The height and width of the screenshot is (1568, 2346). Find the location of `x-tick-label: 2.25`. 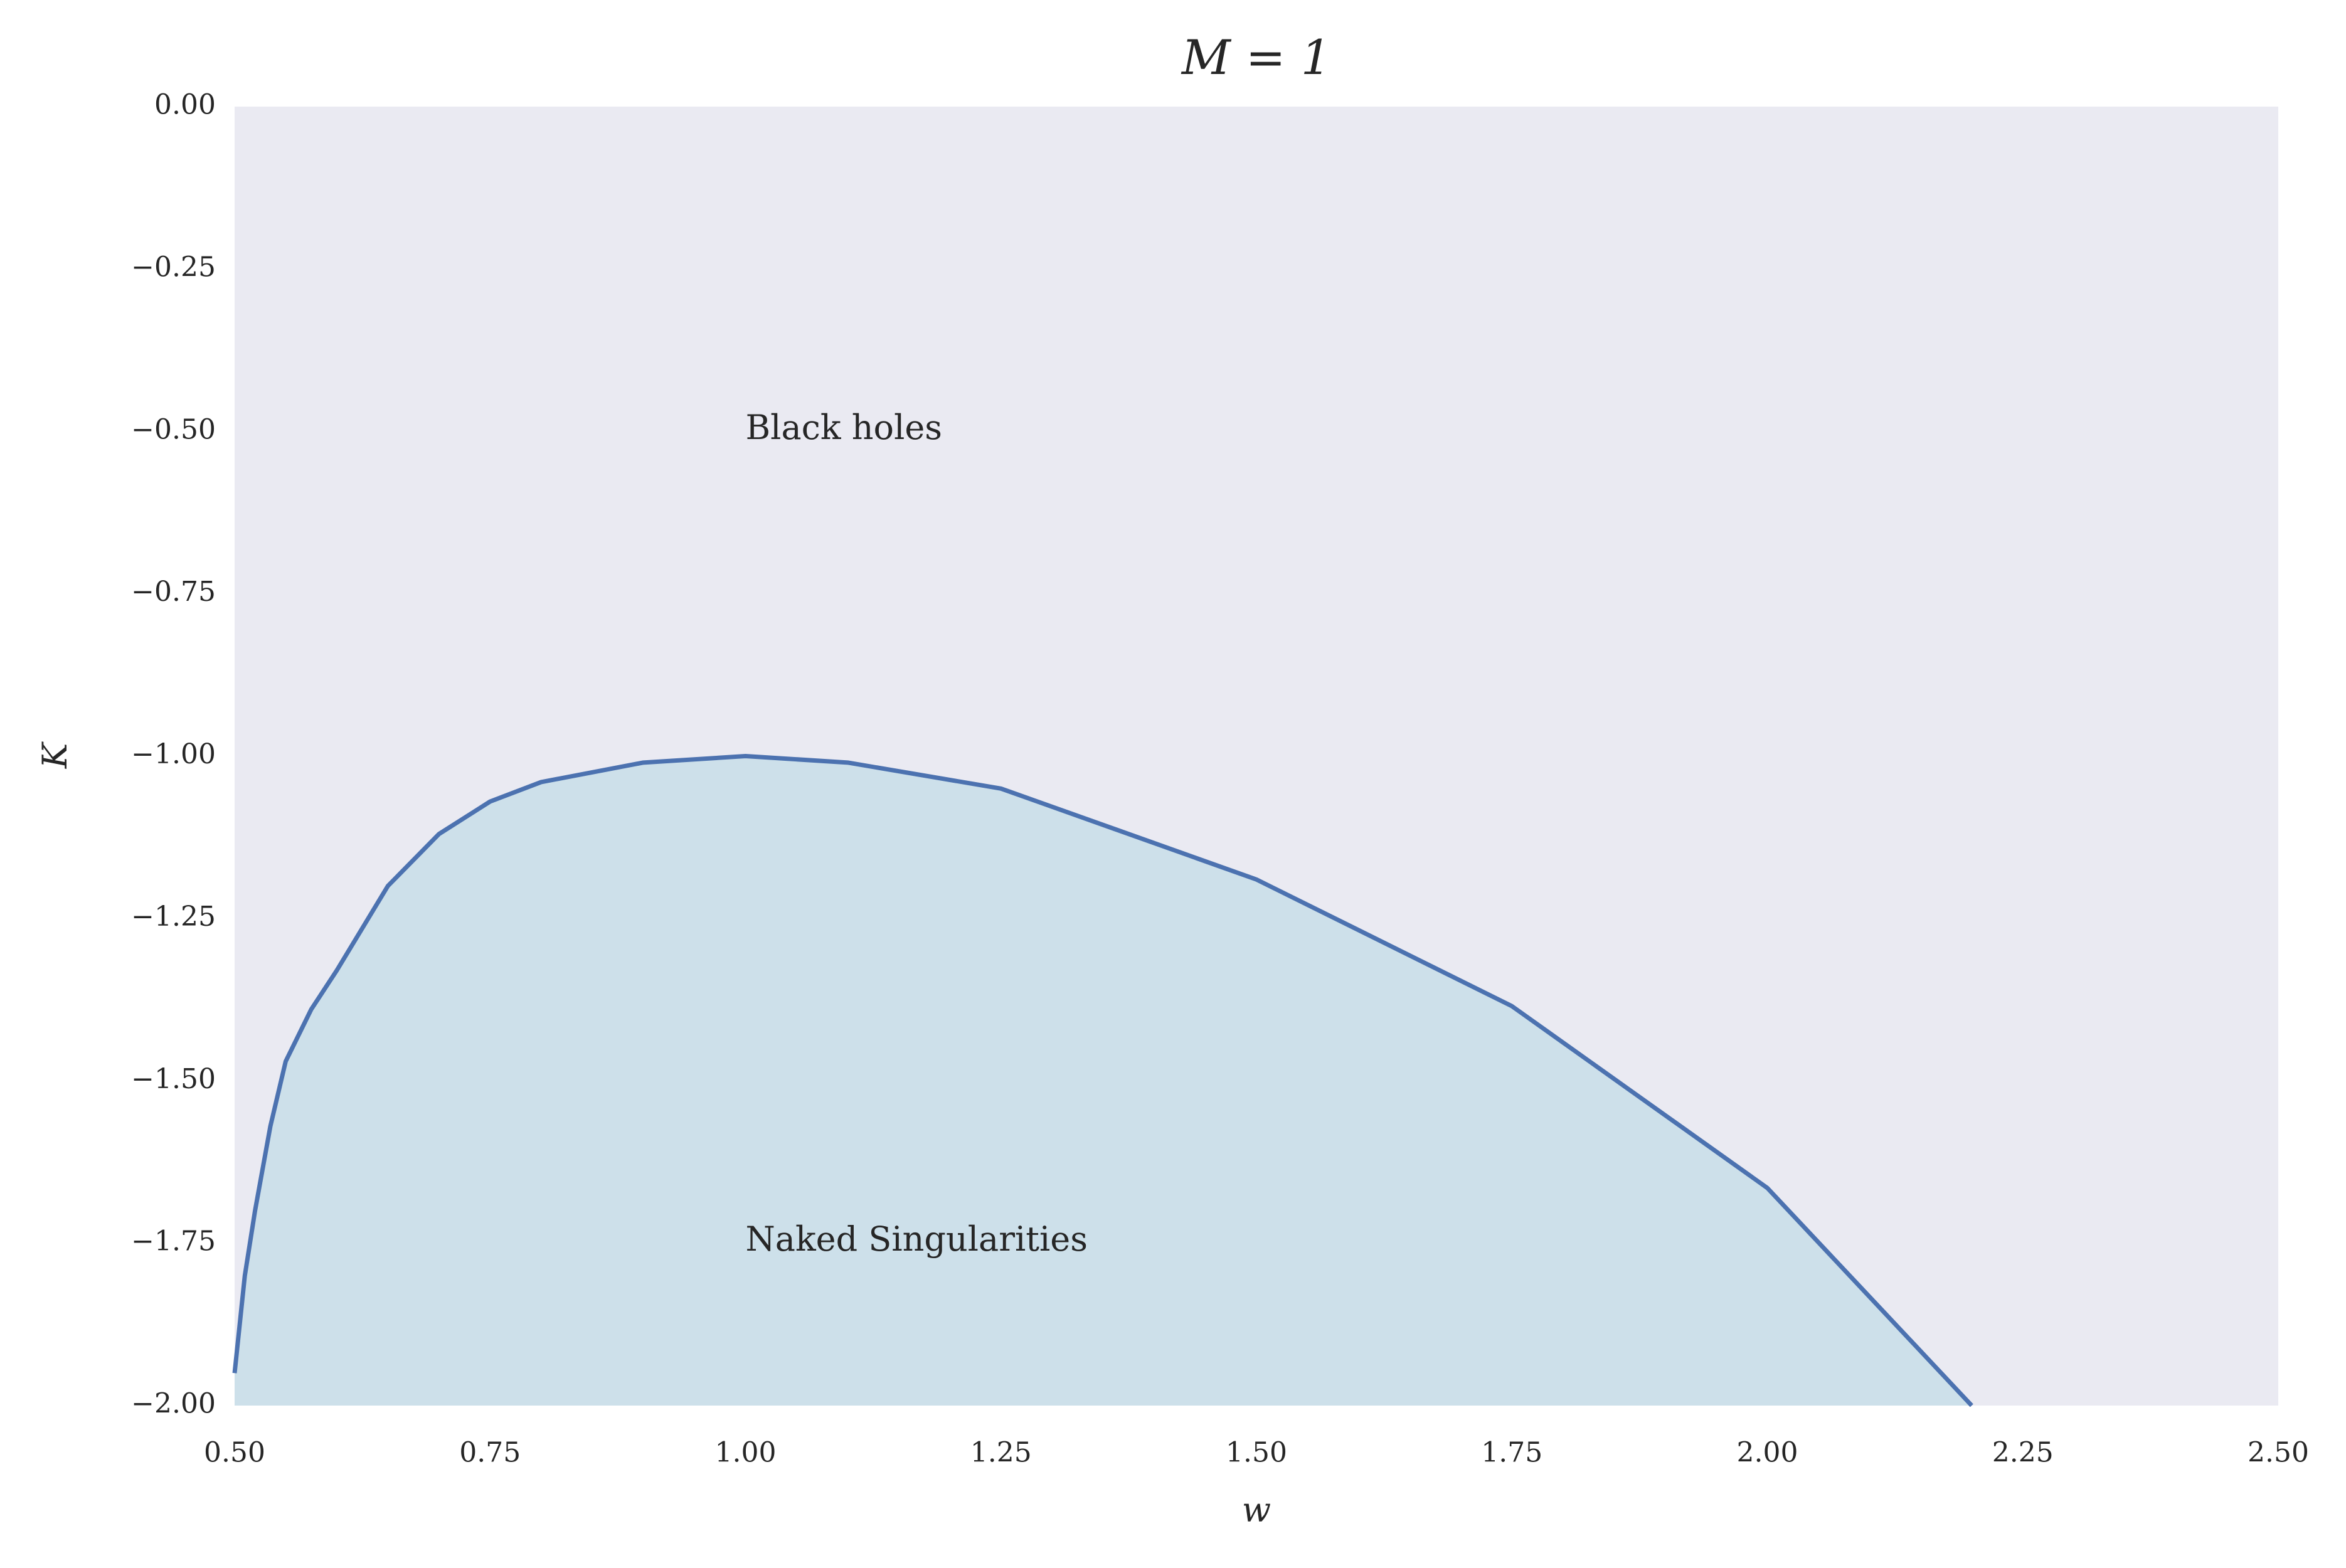

x-tick-label: 2.25 is located at coordinates (2023, 1453).